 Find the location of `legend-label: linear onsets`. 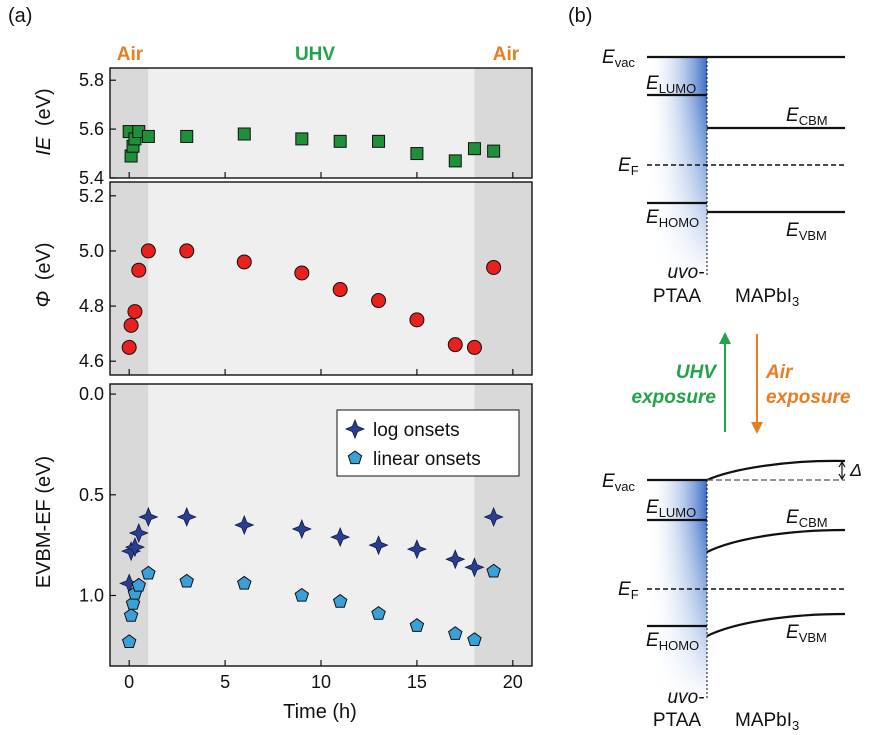

legend-label: linear onsets is located at coordinates (427, 459).